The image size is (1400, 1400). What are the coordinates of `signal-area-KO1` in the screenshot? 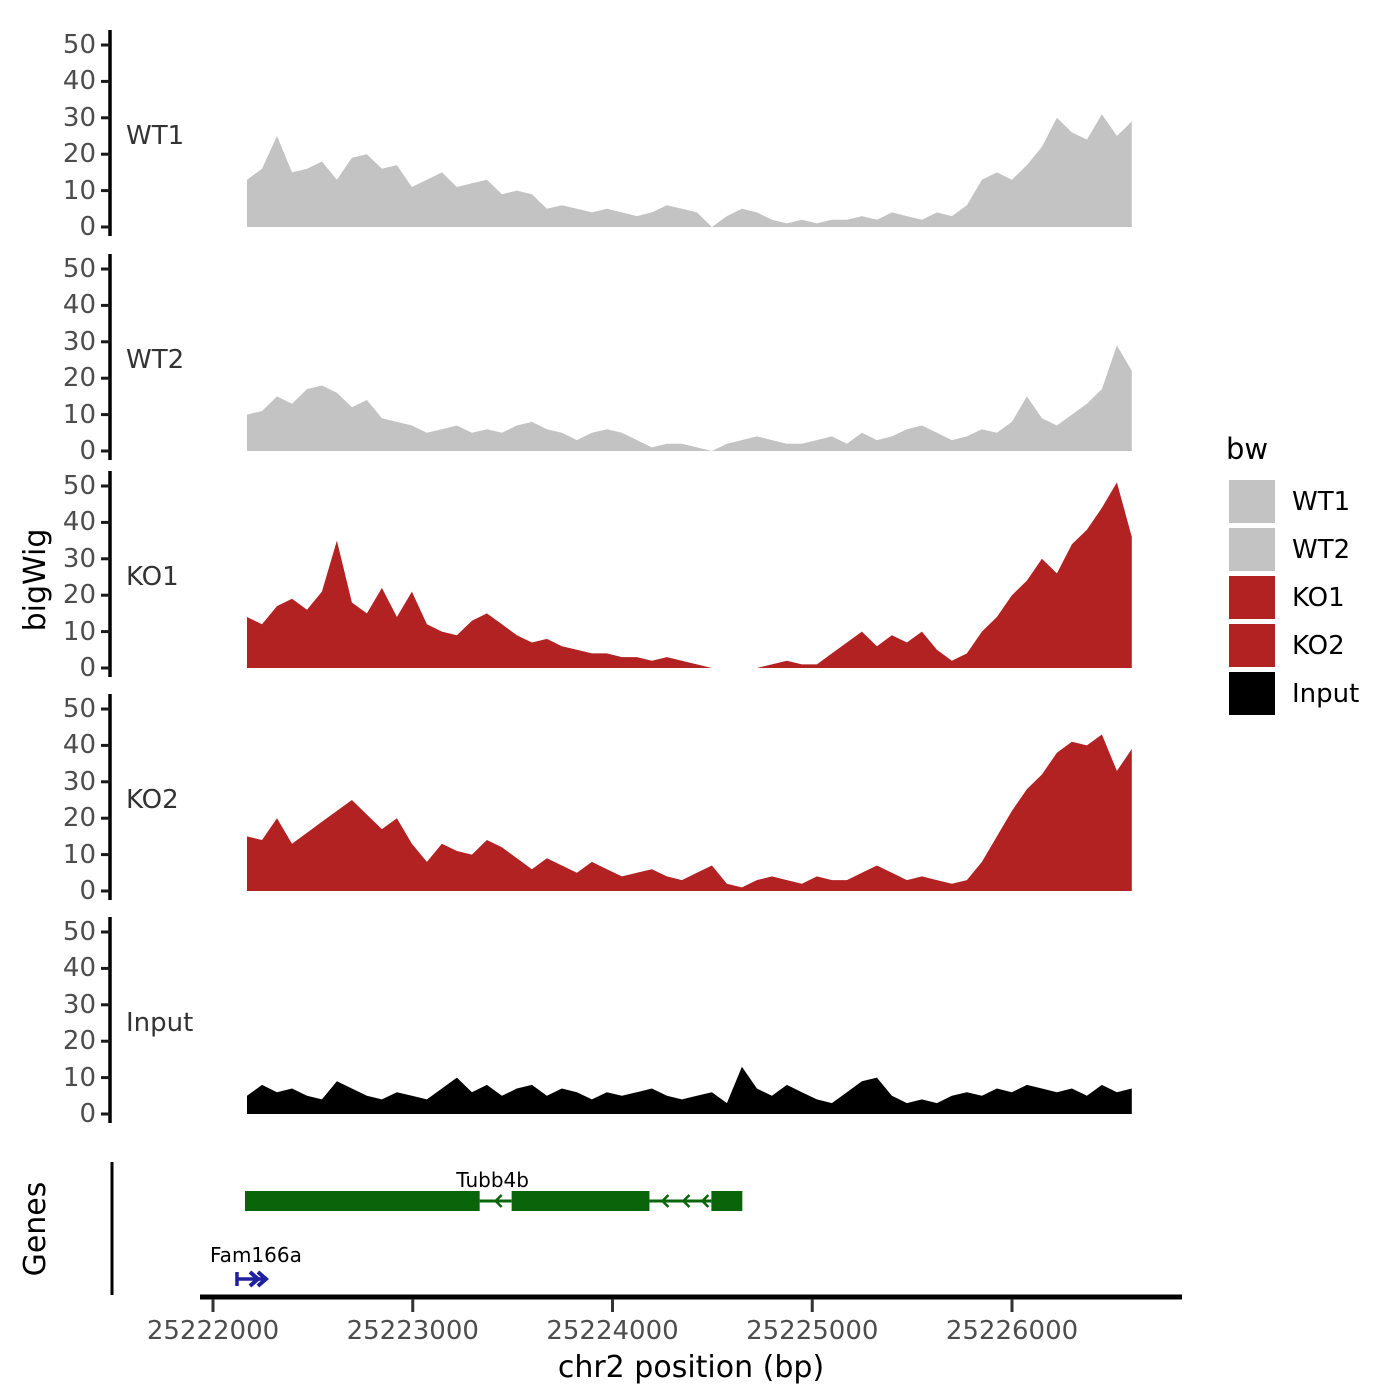 It's located at (689, 575).